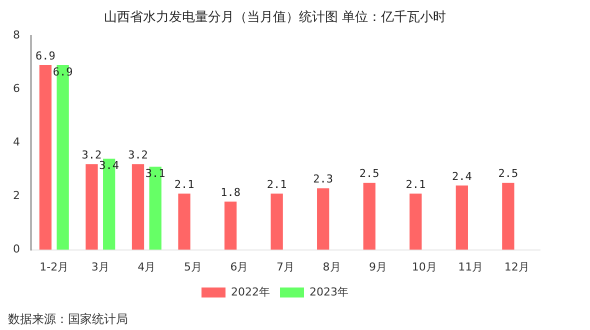 Image resolution: width=590 pixels, height=330 pixels. What do you see at coordinates (329, 291) in the screenshot?
I see `legend-label: 2023年` at bounding box center [329, 291].